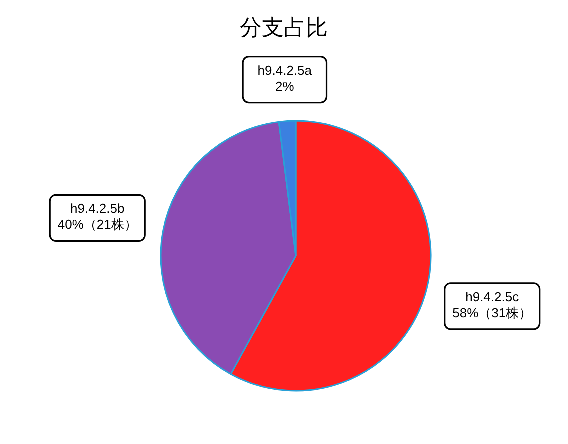 The width and height of the screenshot is (568, 444). I want to click on chart-title: 分支占比, so click(284, 28).